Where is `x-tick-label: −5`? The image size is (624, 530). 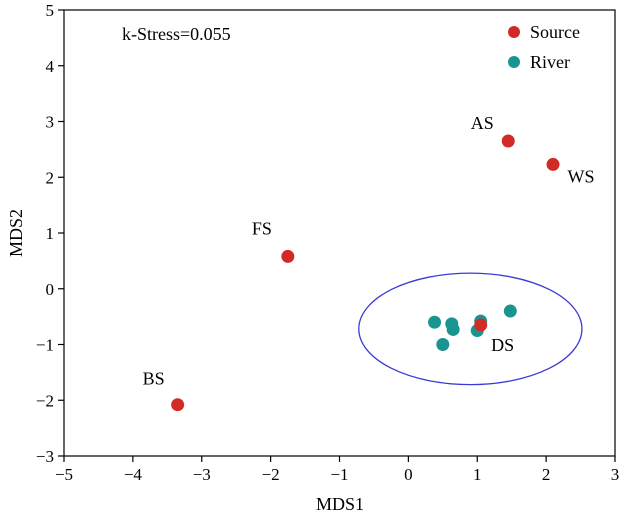 x-tick-label: −5 is located at coordinates (64, 474).